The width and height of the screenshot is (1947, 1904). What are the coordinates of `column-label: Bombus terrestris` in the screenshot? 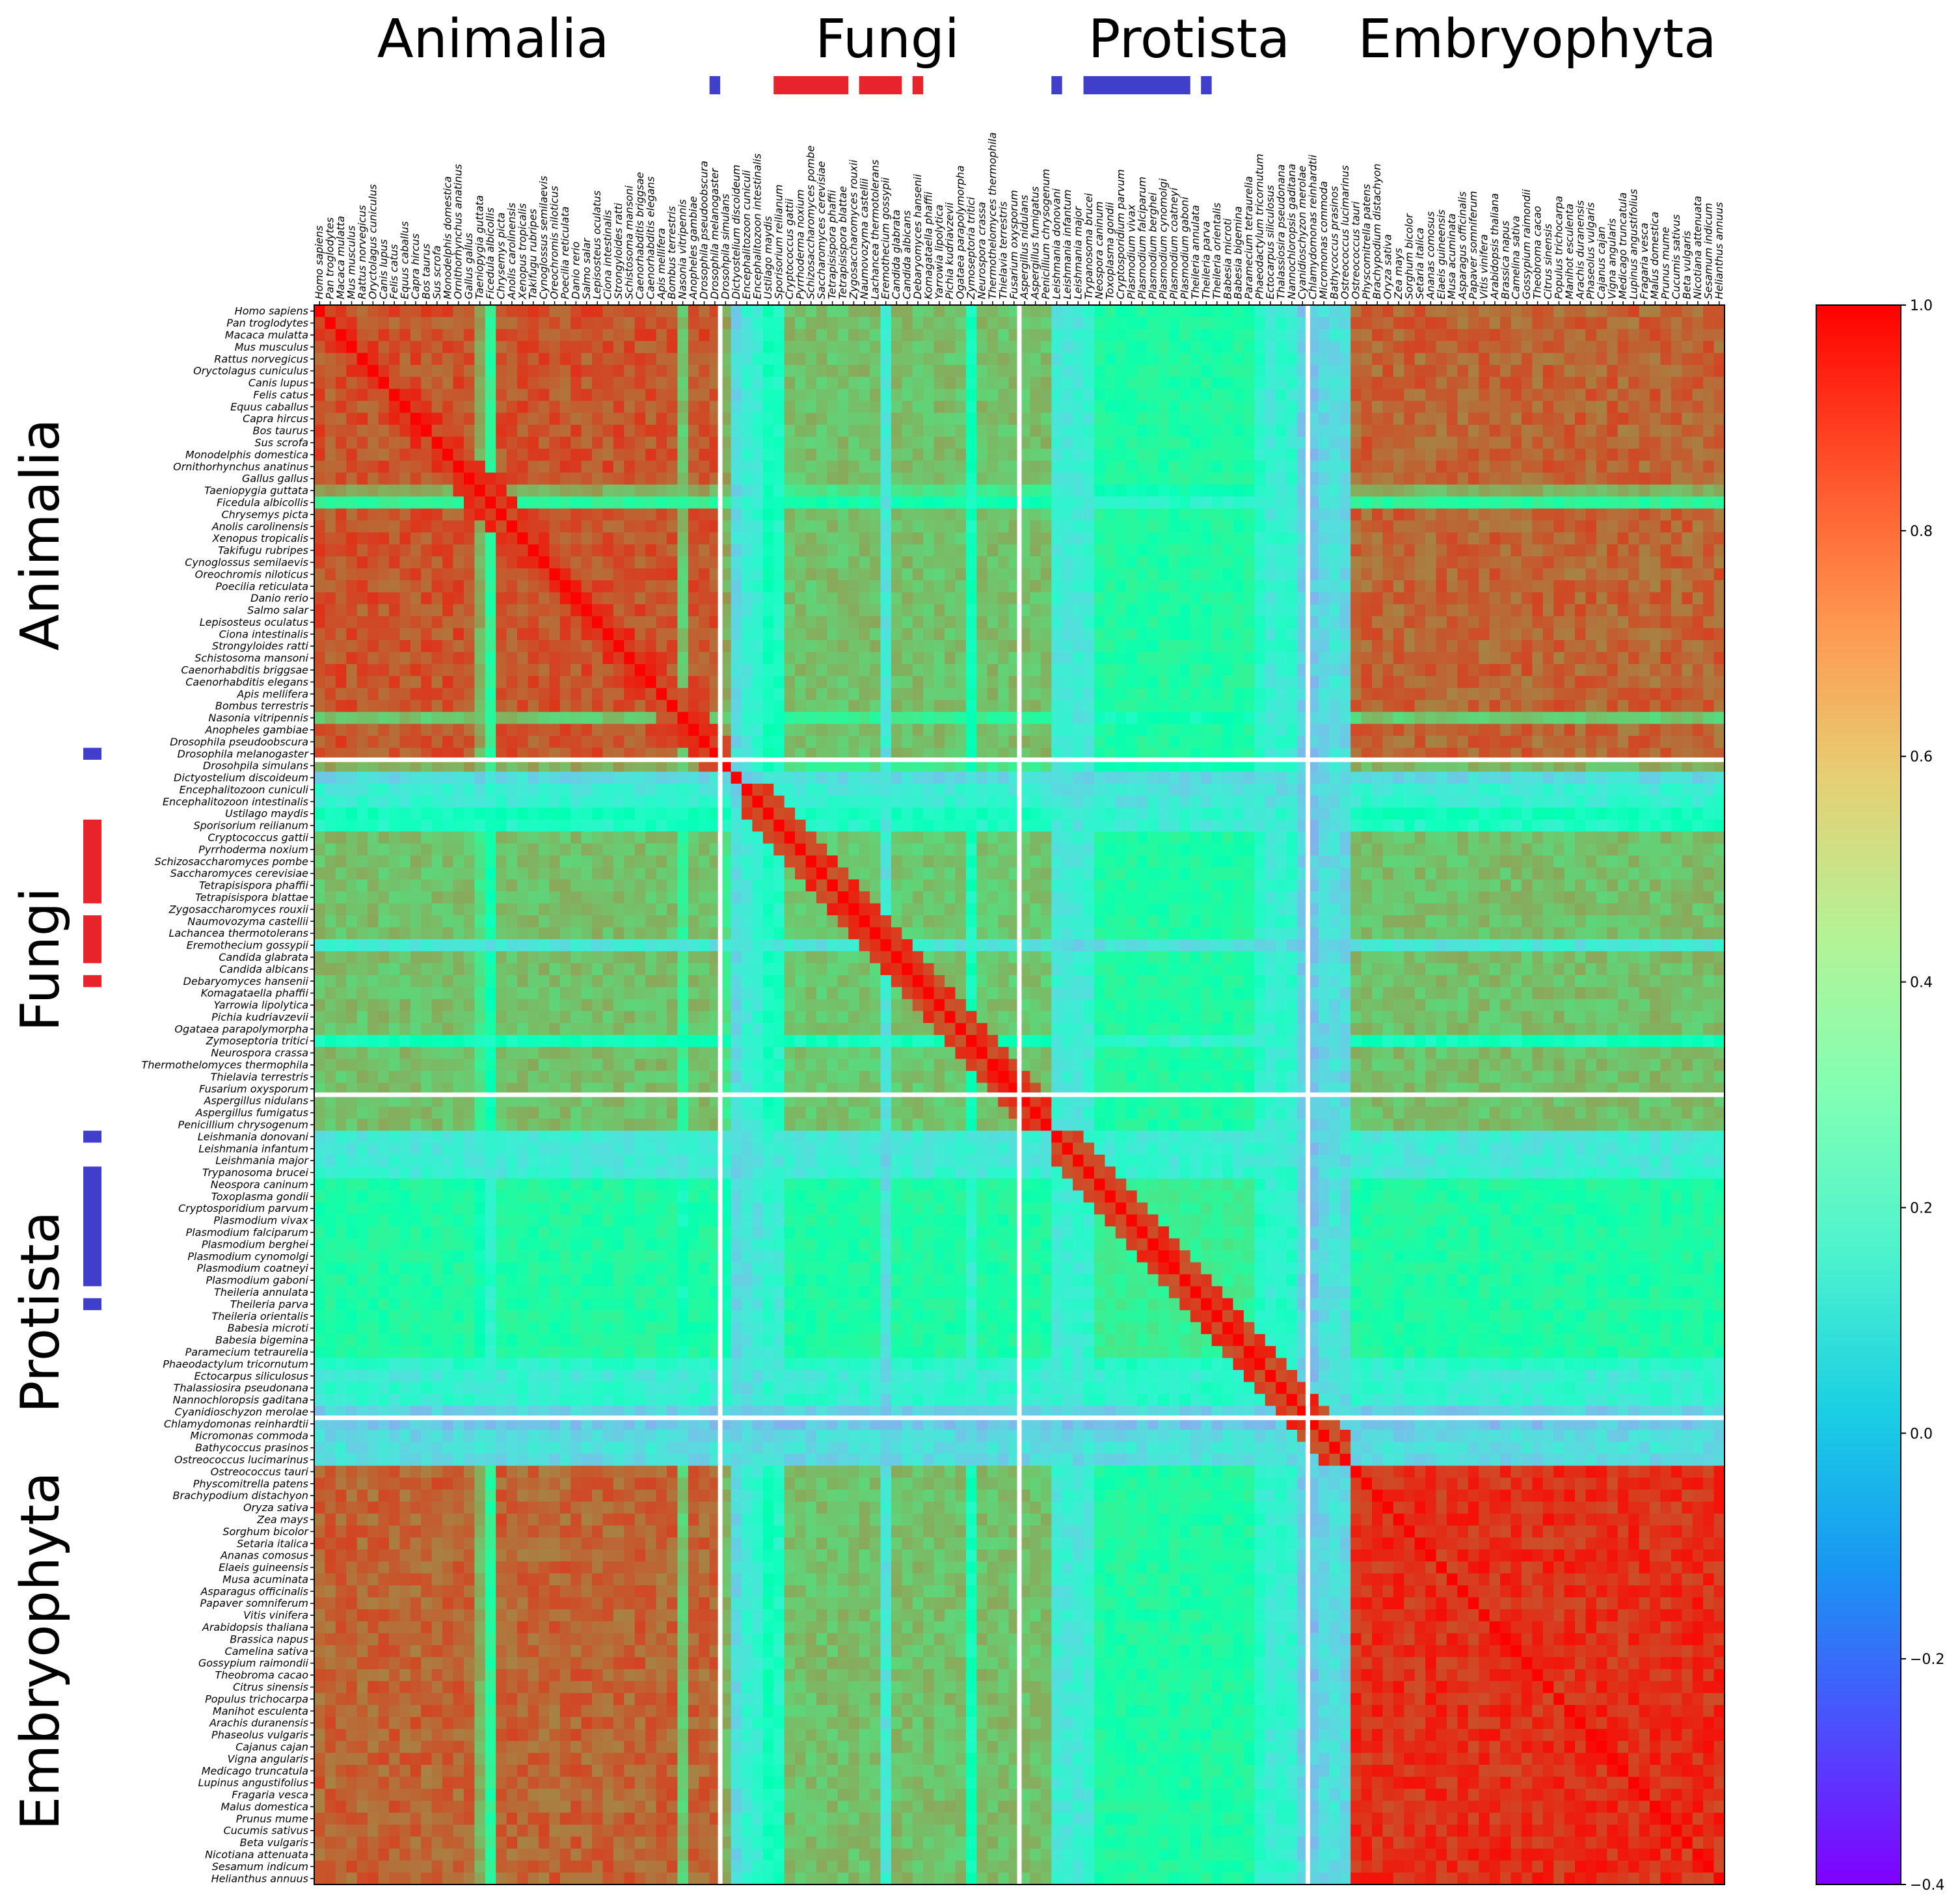 It's located at (671, 252).